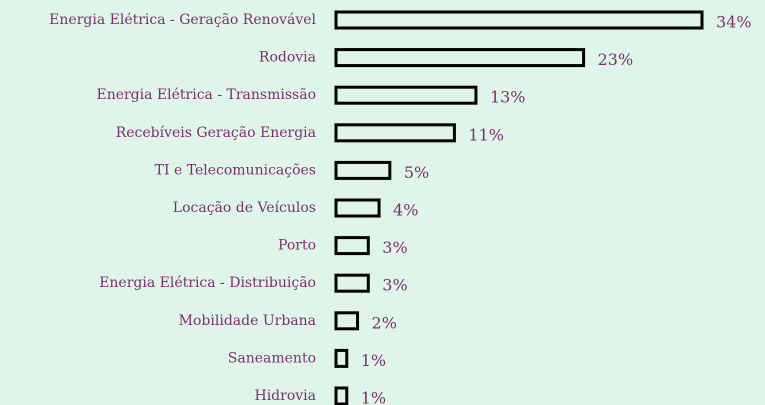  Describe the element at coordinates (216, 133) in the screenshot. I see `category-label: Recebíveis Geração Energia` at that location.